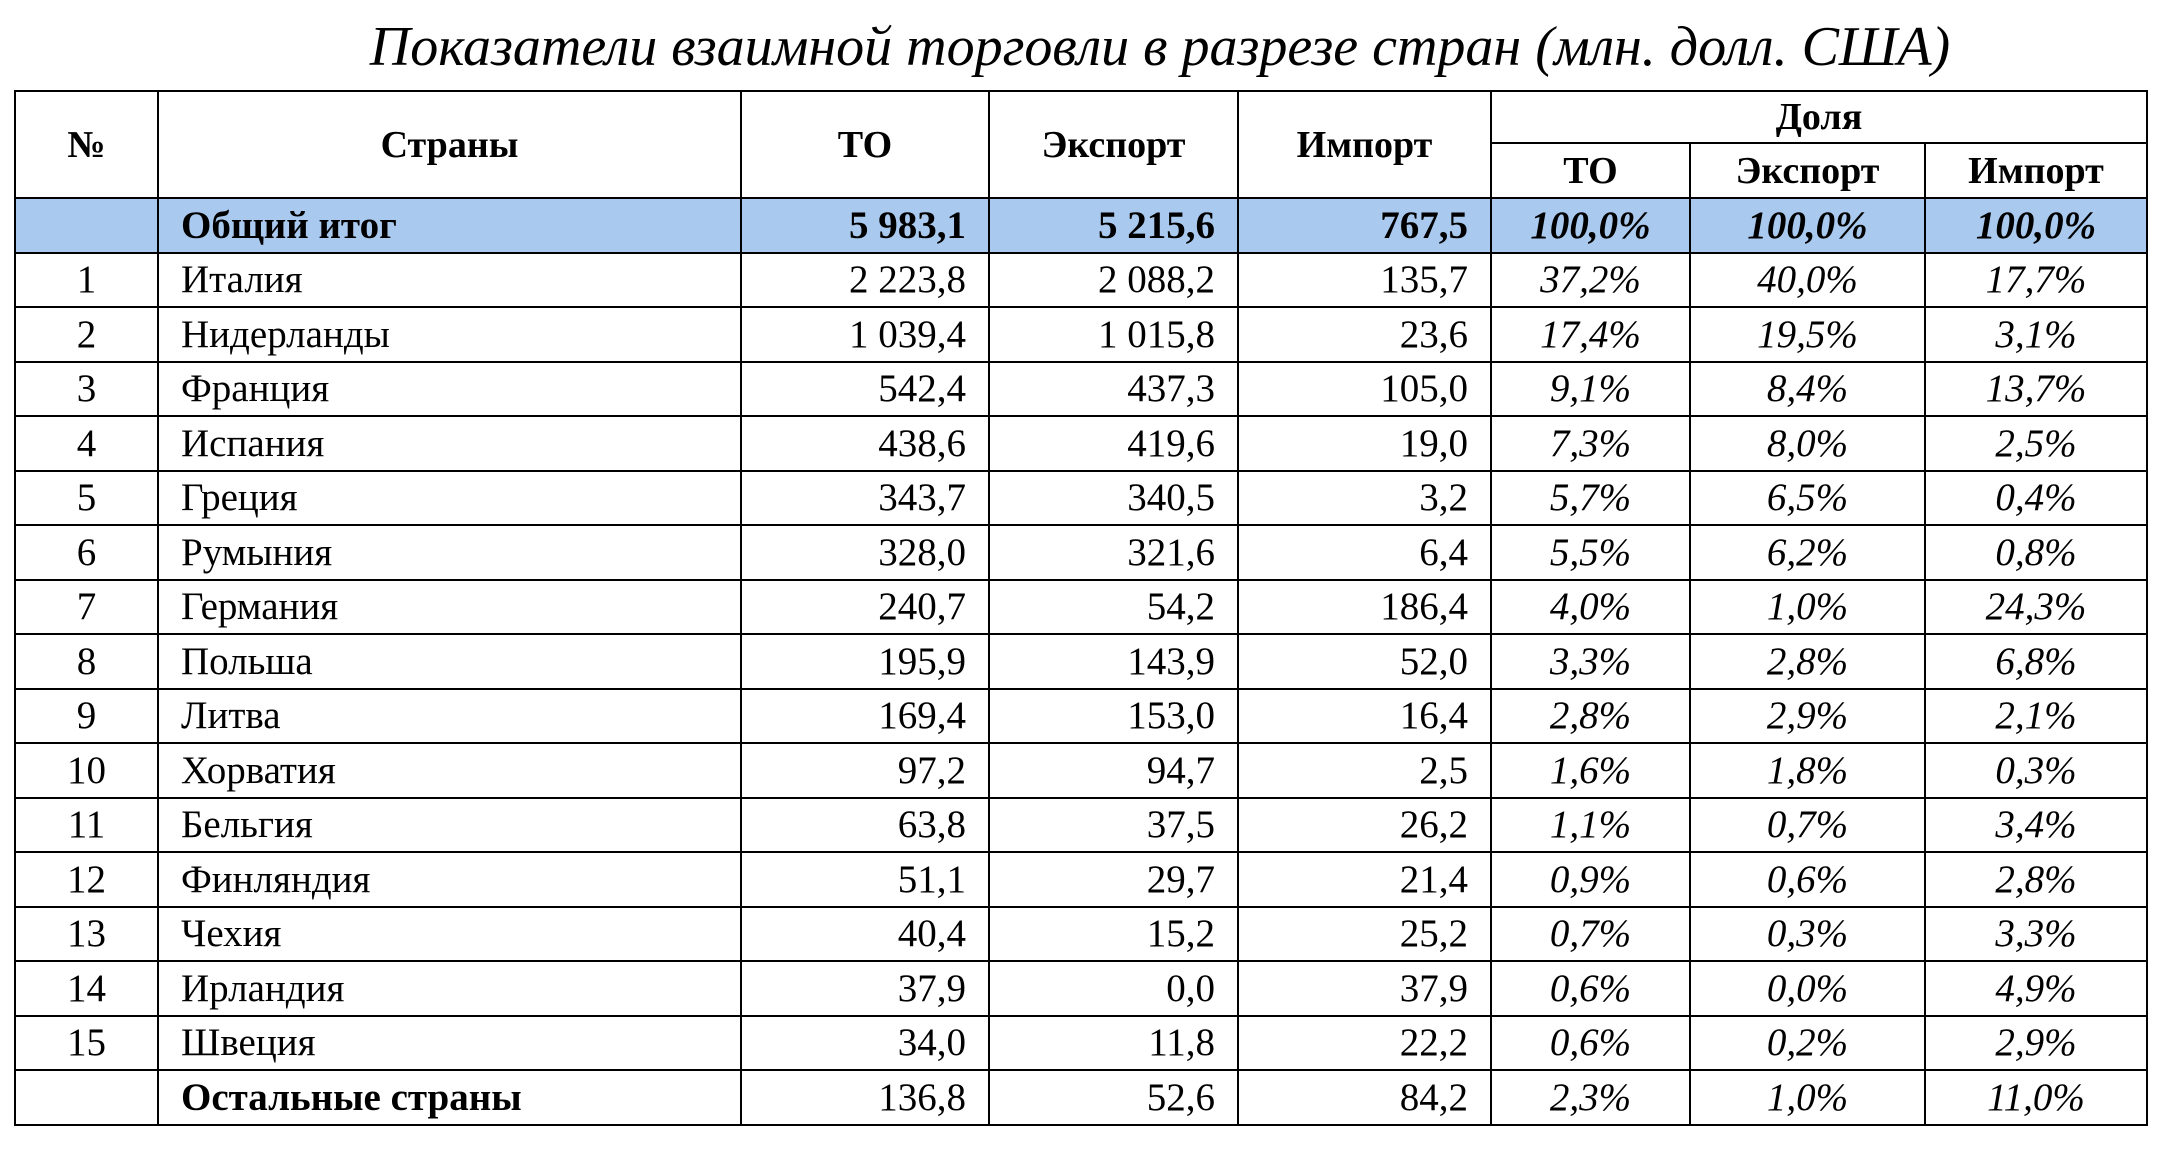 This screenshot has height=1149, width=2160. What do you see at coordinates (1807, 552) in the screenshot?
I see `cell: 6,2%` at bounding box center [1807, 552].